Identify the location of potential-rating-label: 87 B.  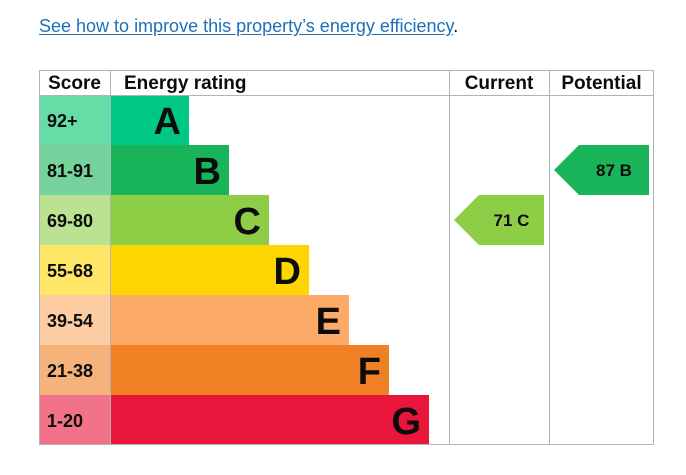
(614, 170).